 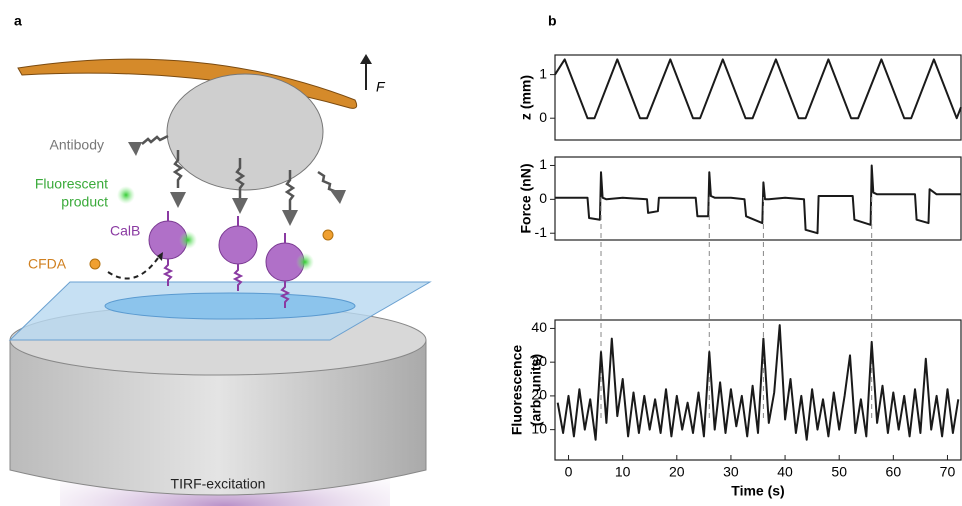 What do you see at coordinates (230, 306) in the screenshot?
I see `tirf-spot` at bounding box center [230, 306].